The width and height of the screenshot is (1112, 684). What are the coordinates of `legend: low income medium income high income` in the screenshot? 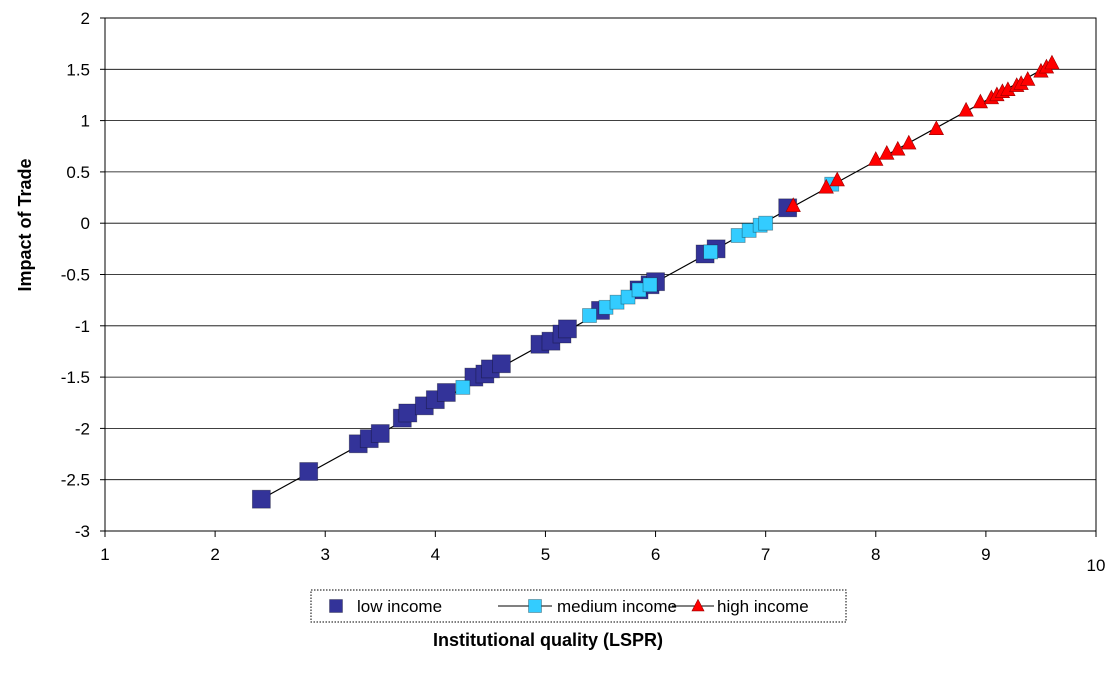 It's located at (578, 606).